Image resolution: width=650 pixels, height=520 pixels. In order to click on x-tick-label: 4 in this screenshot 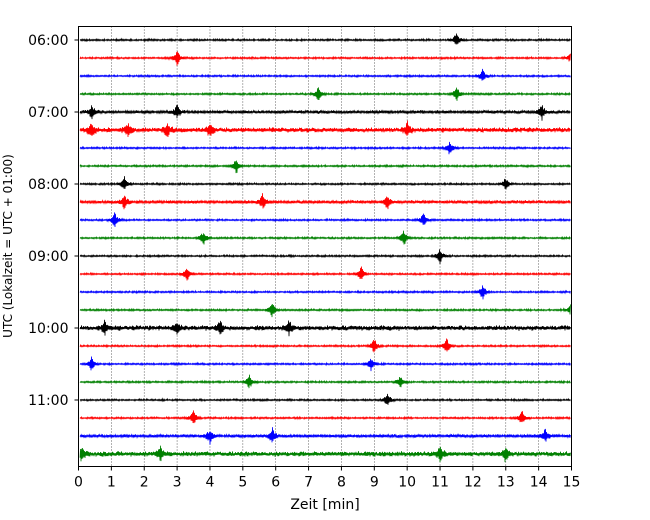, I will do `click(210, 483)`.